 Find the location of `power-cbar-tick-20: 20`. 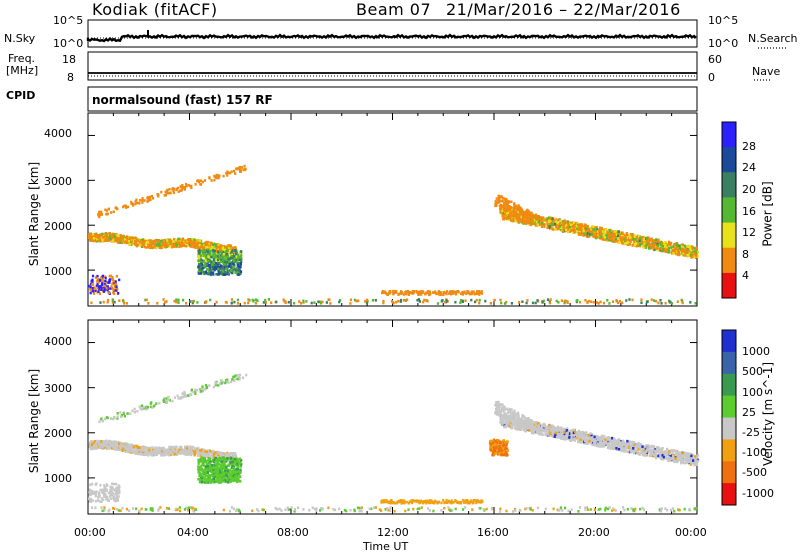

power-cbar-tick-20: 20 is located at coordinates (749, 189).